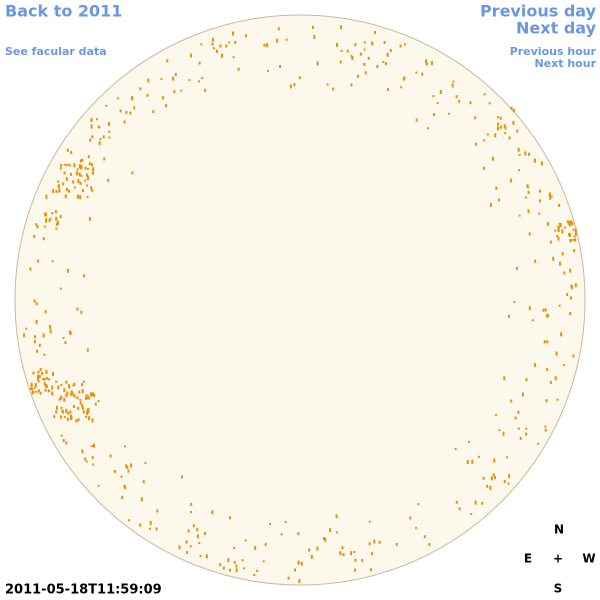 The width and height of the screenshot is (600, 600). What do you see at coordinates (56, 51) in the screenshot?
I see `facular-data-link: See facular data` at bounding box center [56, 51].